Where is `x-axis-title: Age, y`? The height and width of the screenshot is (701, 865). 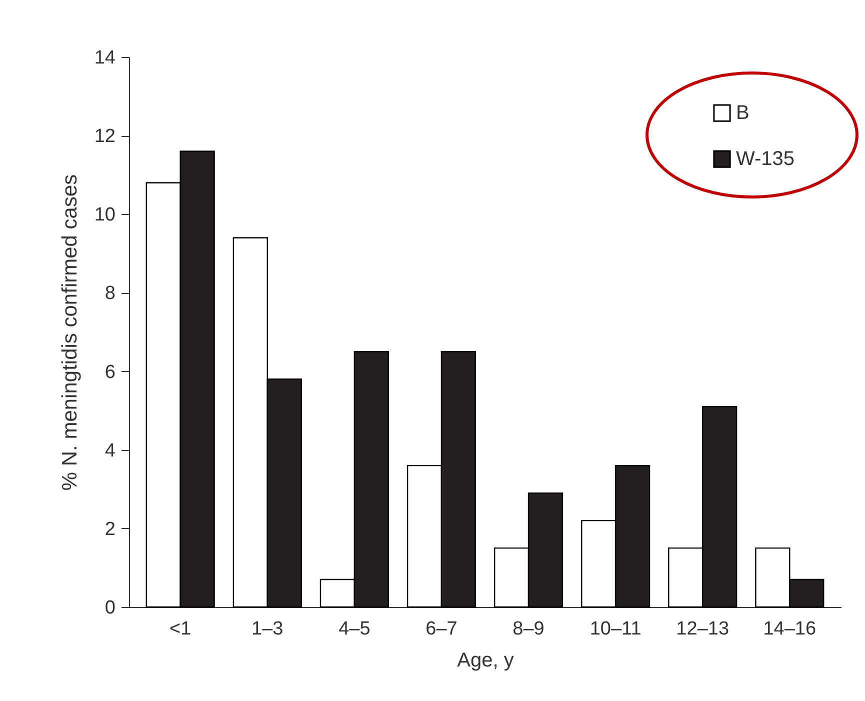 x-axis-title: Age, y is located at coordinates (485, 661).